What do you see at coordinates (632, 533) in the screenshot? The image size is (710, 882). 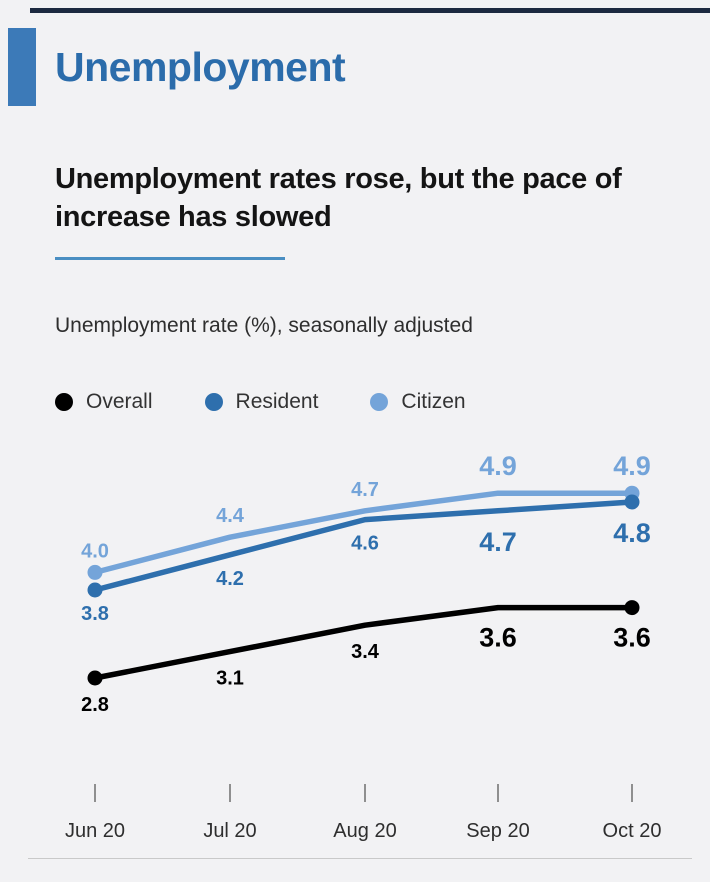 I see `data-label-resident: 4.8` at bounding box center [632, 533].